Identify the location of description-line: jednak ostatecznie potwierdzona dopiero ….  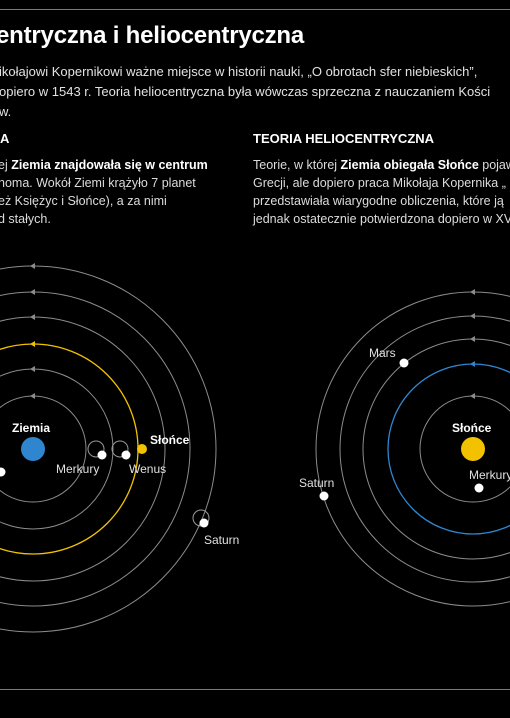
(381, 219).